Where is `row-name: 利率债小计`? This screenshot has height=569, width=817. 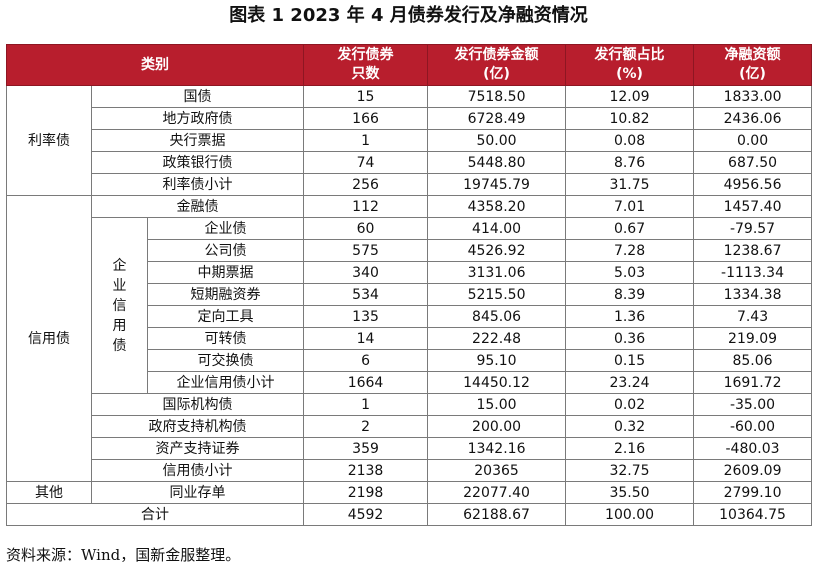 row-name: 利率债小计 is located at coordinates (197, 184).